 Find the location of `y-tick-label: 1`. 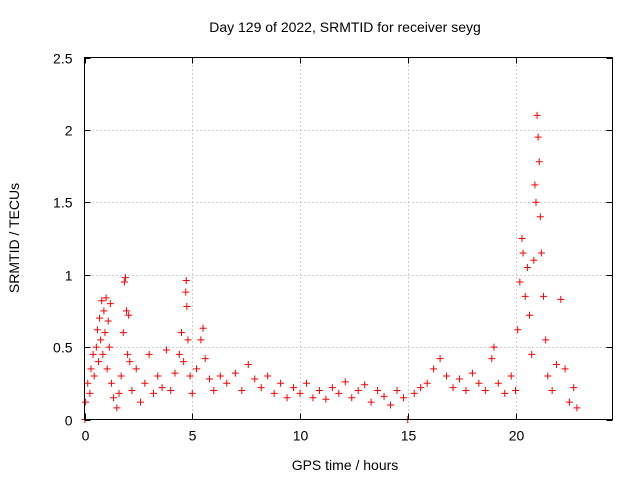

y-tick-label: 1 is located at coordinates (69, 276).